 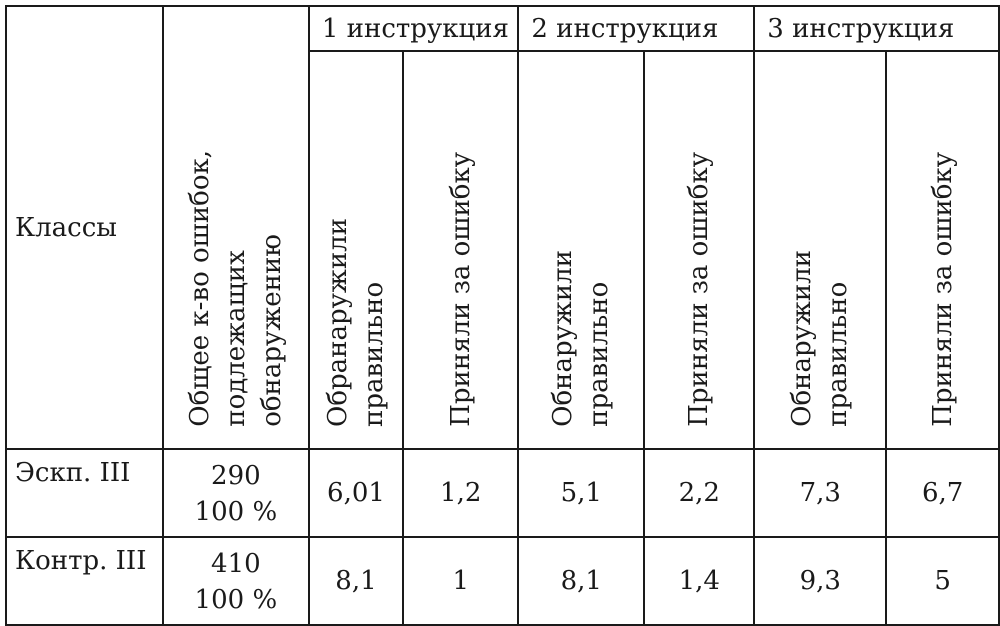 What do you see at coordinates (461, 581) in the screenshot?
I see `table-cell: 1` at bounding box center [461, 581].